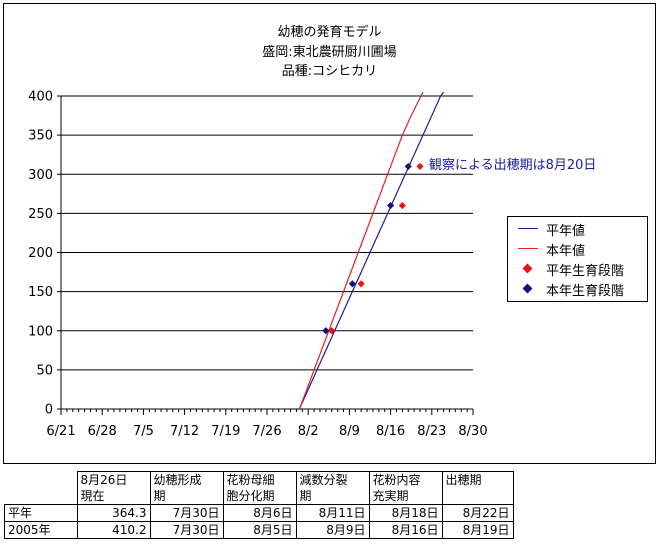  I want to click on table-row: 平年 364.3 7月30日 8月6日 8月11日 8月18日 8月22日, so click(259, 513).